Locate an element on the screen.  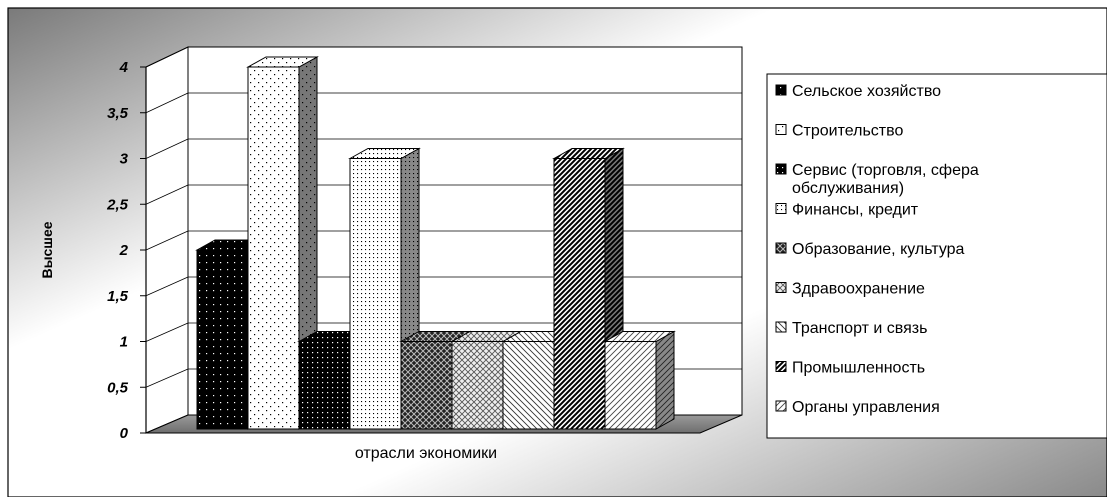
legend-label: Здравоохранение is located at coordinates (858, 289).